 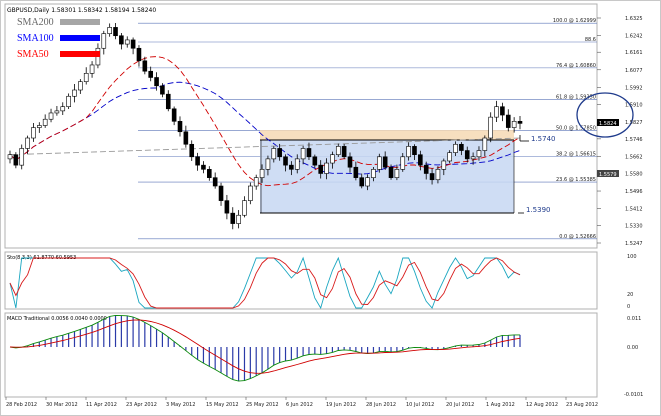 What do you see at coordinates (265, 346) in the screenshot?
I see `macd-signal-line` at bounding box center [265, 346].